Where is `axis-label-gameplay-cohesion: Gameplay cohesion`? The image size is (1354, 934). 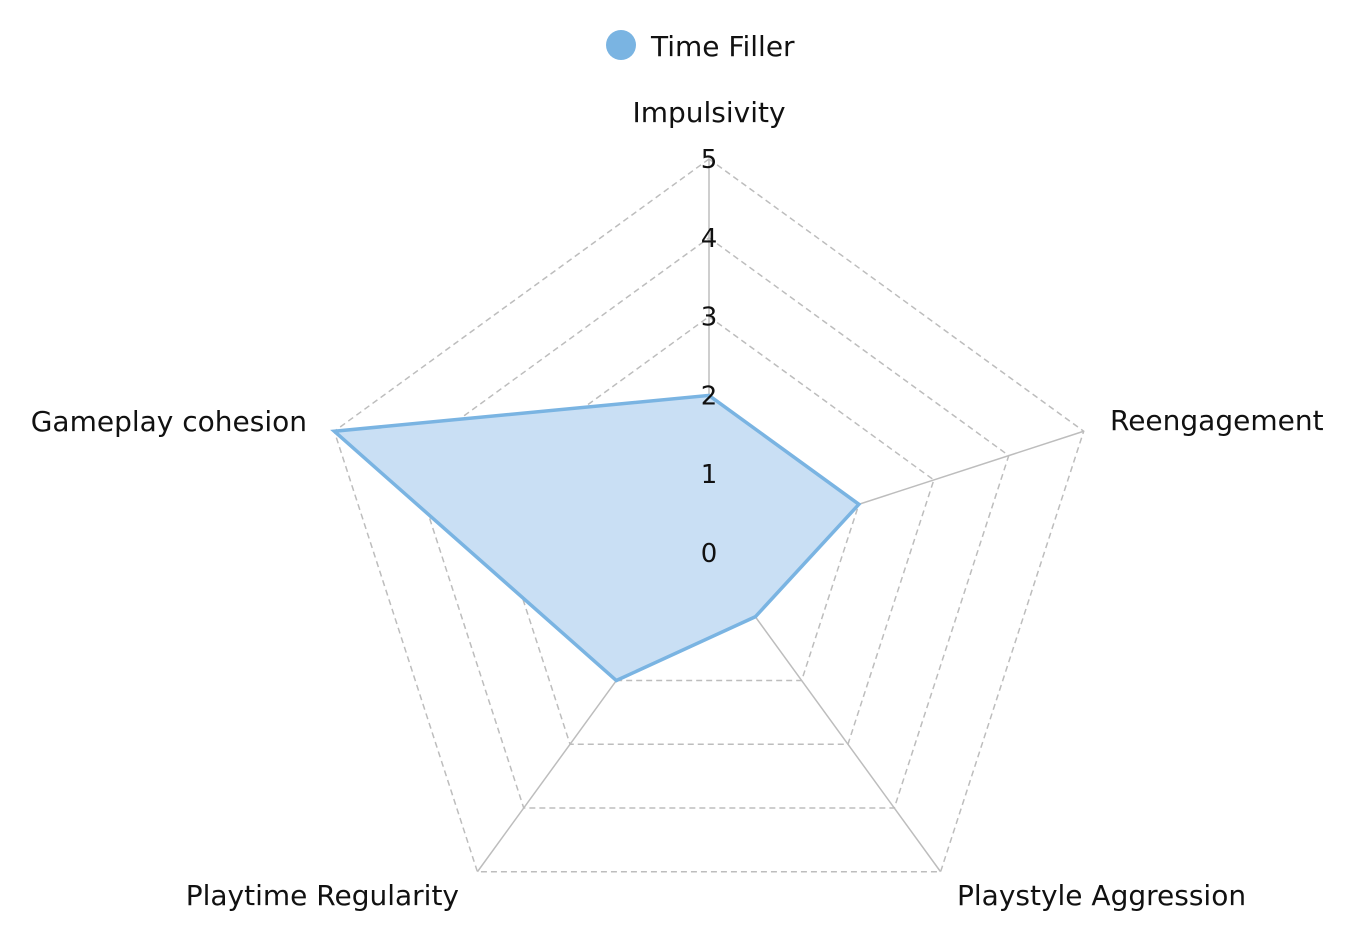
axis-label-gameplay-cohesion: Gameplay cohesion is located at coordinates (169, 421).